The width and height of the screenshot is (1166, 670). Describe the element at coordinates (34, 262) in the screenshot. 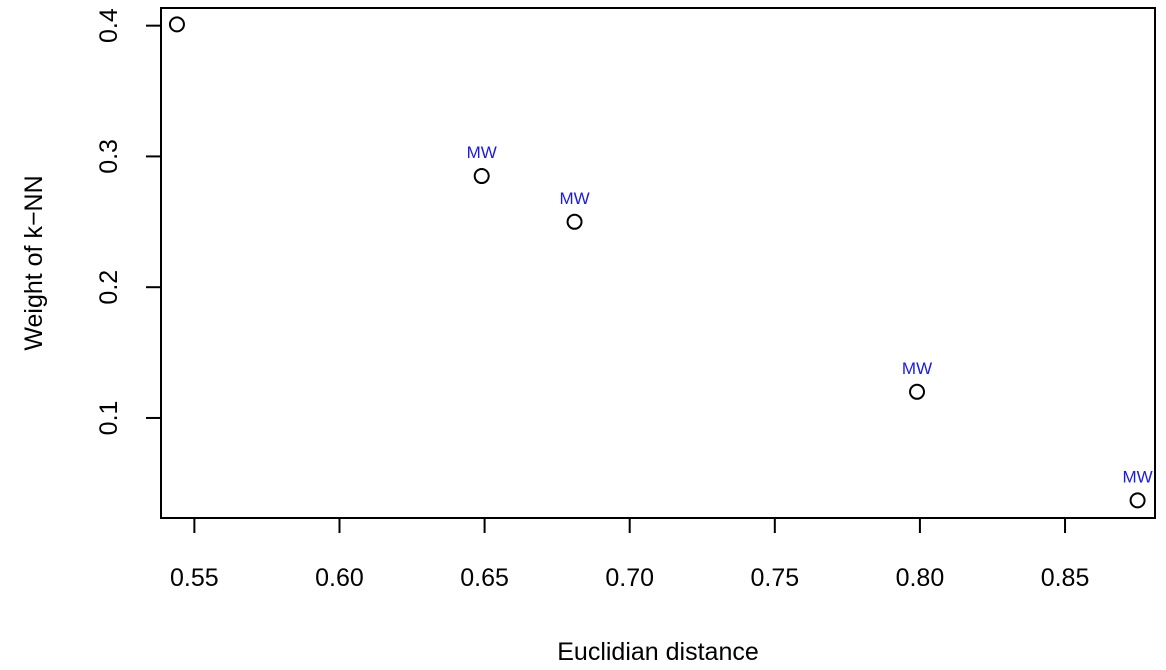

I see `y-axis-title: Weight of k−NN` at that location.